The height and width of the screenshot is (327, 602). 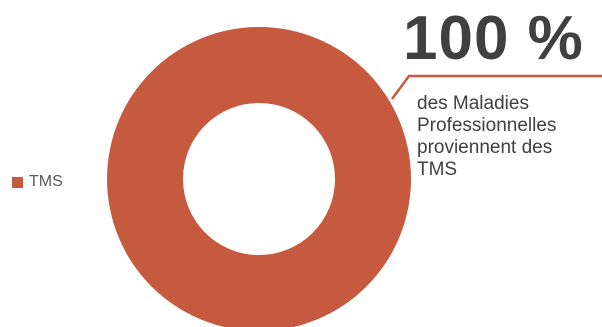 I want to click on callout-leader-line, so click(x=496, y=87).